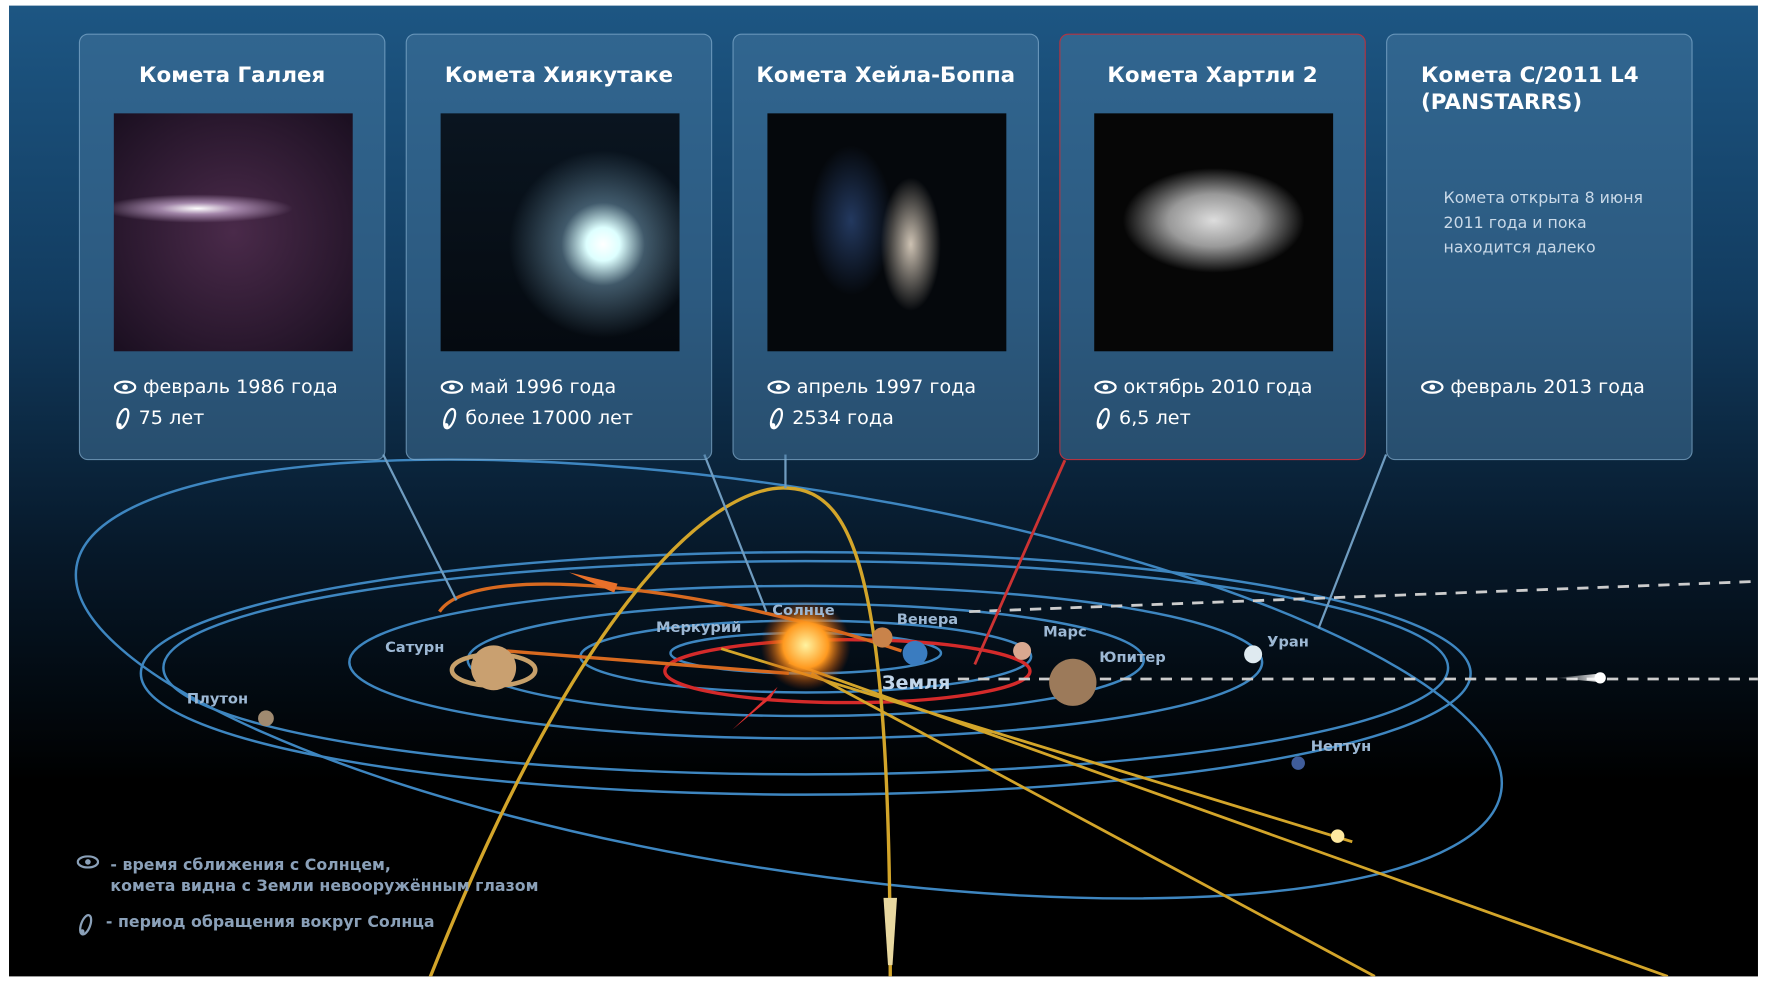 The height and width of the screenshot is (982, 1767). What do you see at coordinates (1288, 641) in the screenshot?
I see `planet-label: Уран` at bounding box center [1288, 641].